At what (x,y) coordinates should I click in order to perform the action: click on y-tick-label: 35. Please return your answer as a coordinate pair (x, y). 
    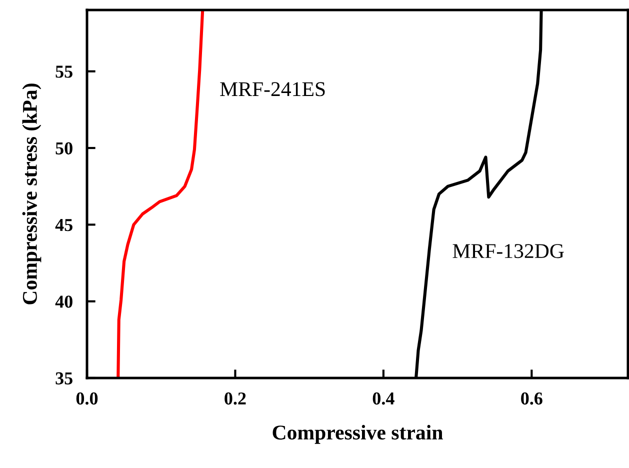
    Looking at the image, I should click on (64, 378).